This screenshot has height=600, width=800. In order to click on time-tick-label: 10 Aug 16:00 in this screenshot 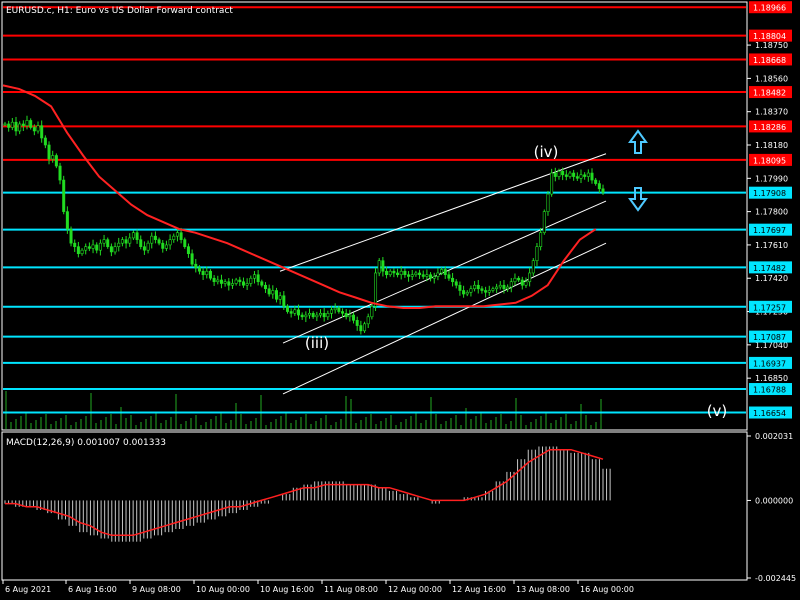, I will do `click(287, 589)`.